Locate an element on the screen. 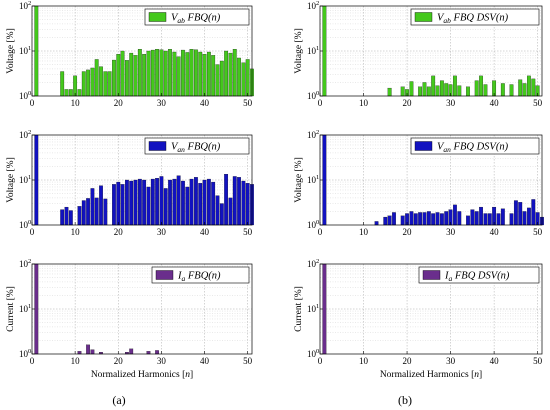  x-axis-label: Normalized Harmonics [n] is located at coordinates (431, 375).